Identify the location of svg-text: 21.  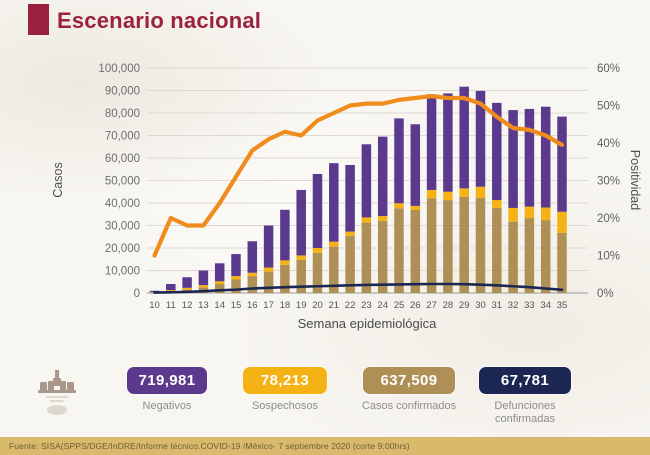
(334, 305).